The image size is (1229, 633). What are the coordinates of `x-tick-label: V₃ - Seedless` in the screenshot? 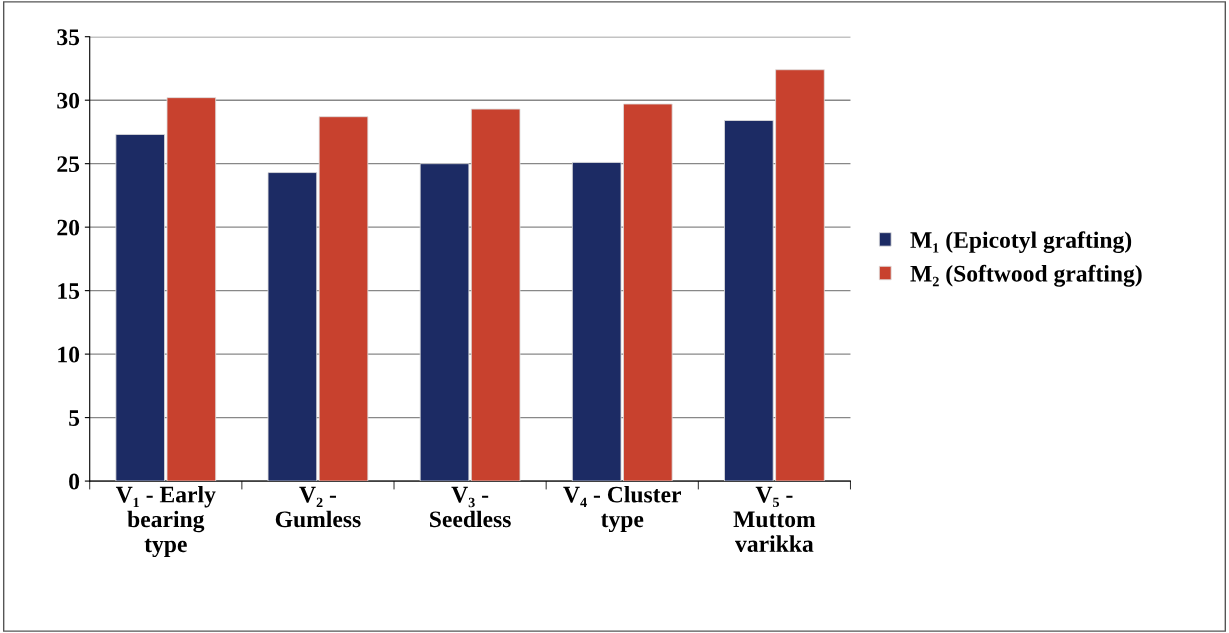 It's located at (470, 507).